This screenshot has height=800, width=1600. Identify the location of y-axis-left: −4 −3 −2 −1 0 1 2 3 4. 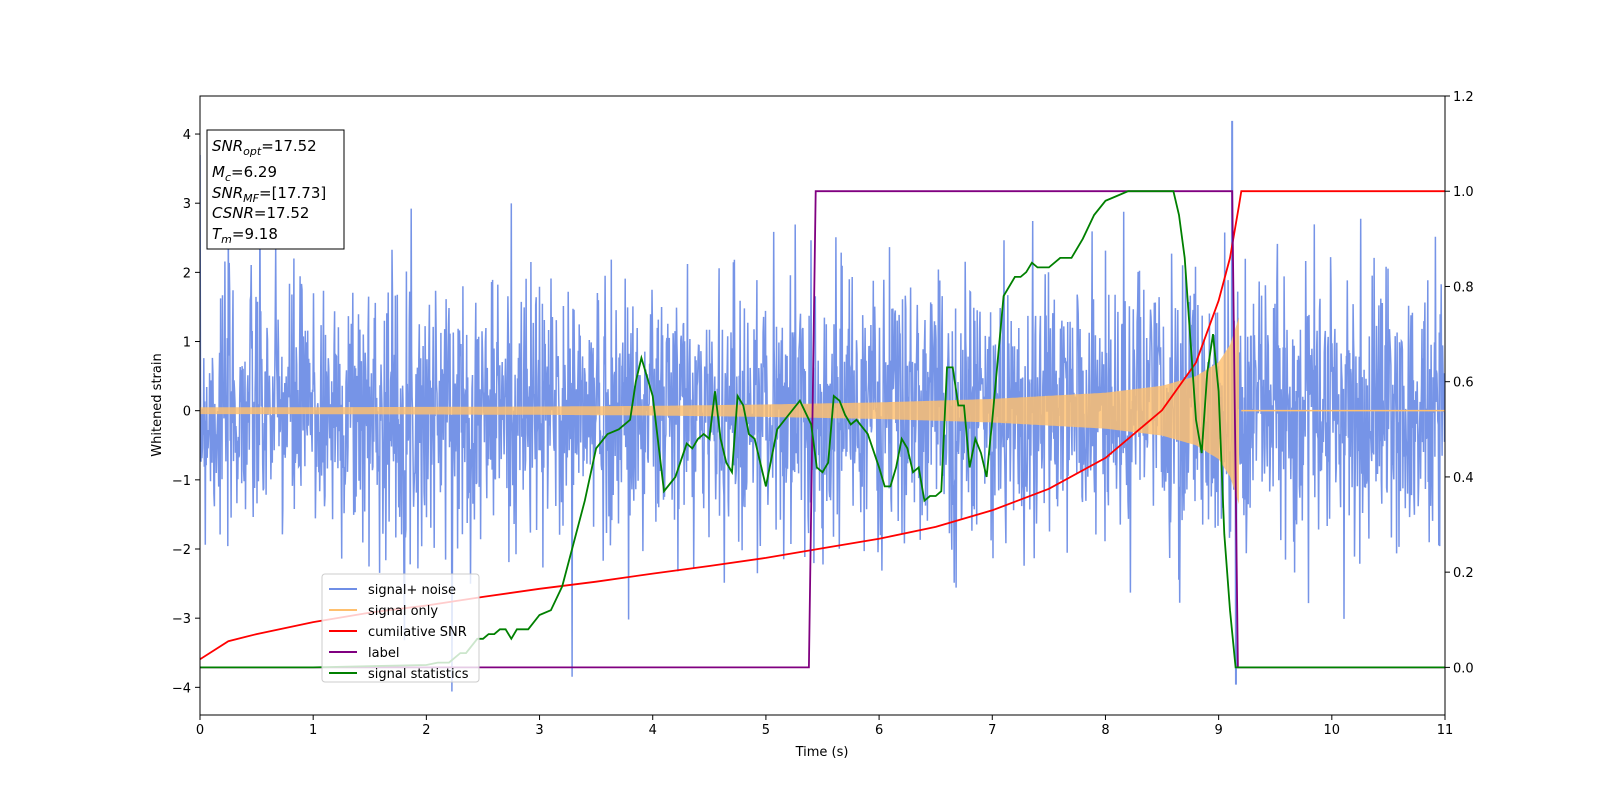
(186, 412).